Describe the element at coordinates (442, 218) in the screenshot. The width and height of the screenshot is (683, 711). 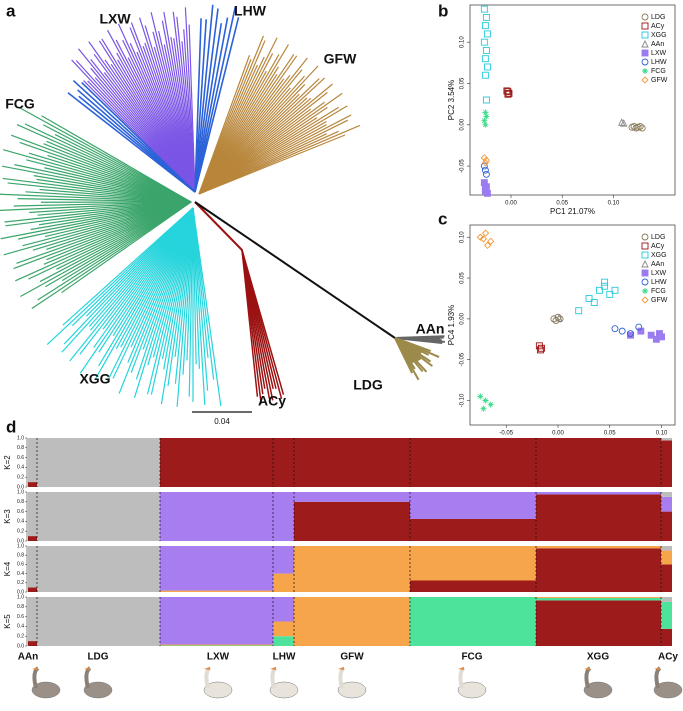
I see `panel-label: c` at that location.